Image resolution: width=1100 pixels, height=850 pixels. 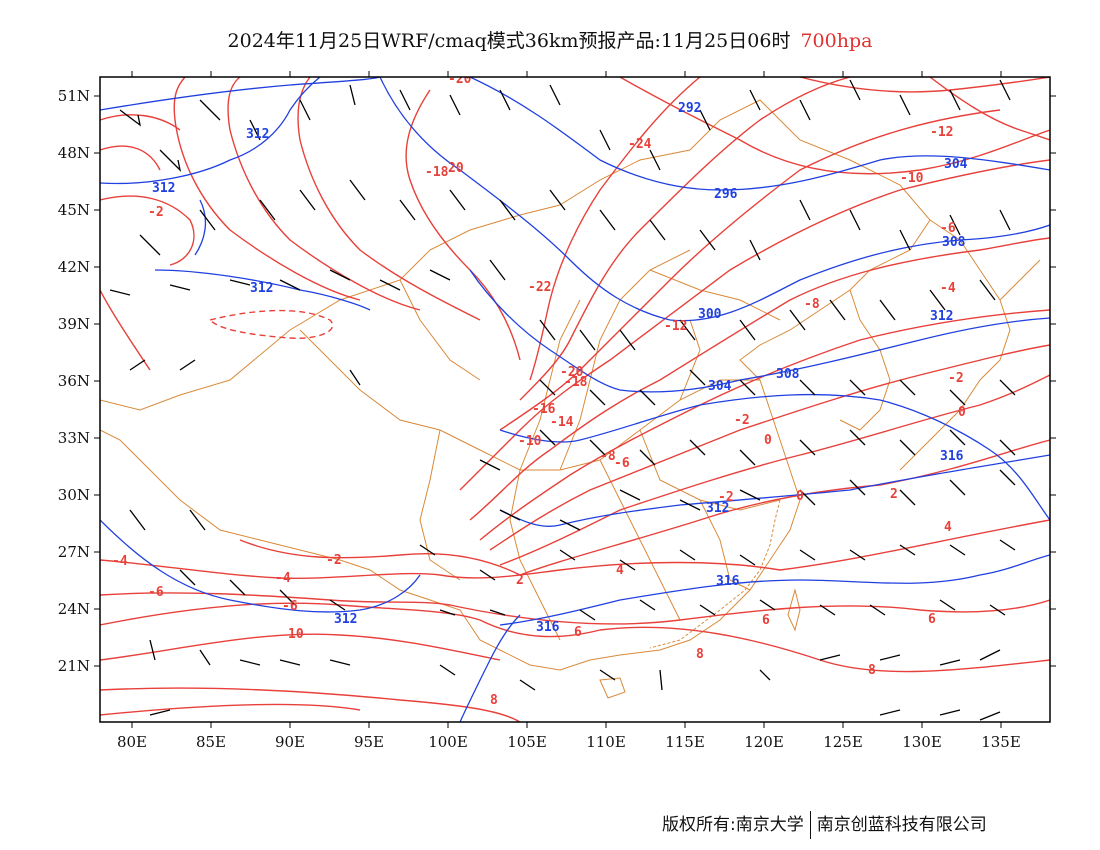 I want to click on lat-tick-label: 24N, so click(x=74, y=609).